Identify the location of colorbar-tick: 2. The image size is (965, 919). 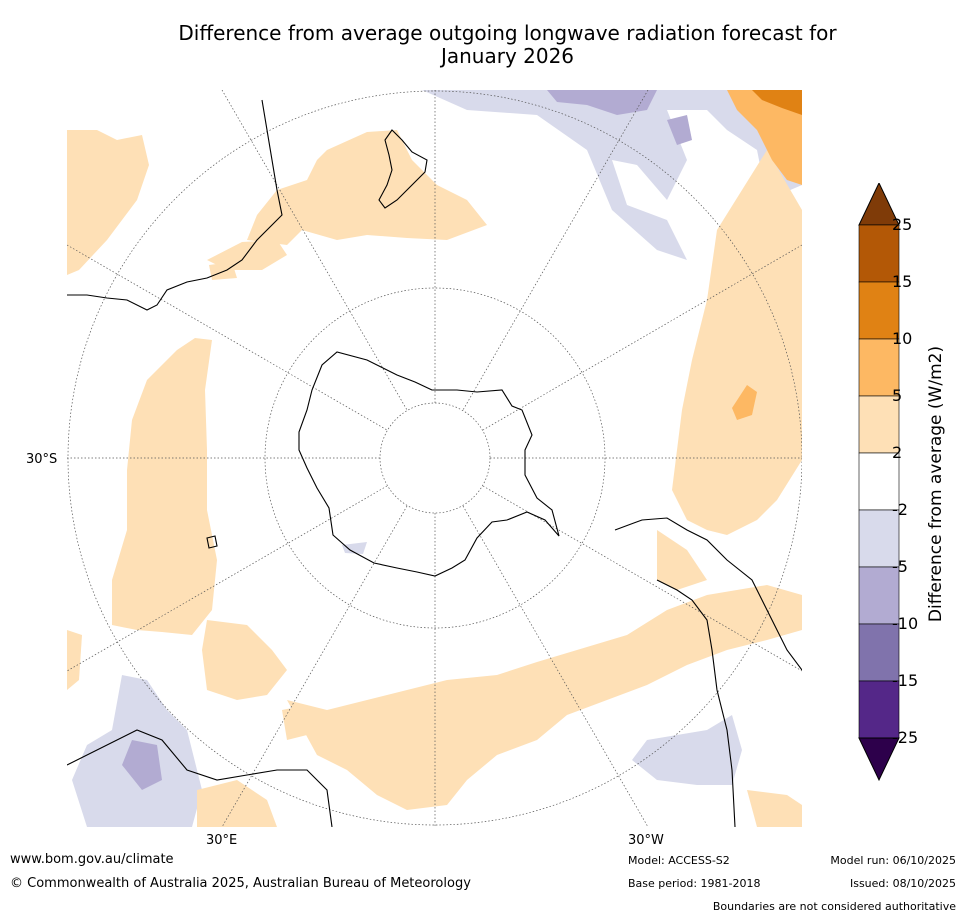
(897, 452).